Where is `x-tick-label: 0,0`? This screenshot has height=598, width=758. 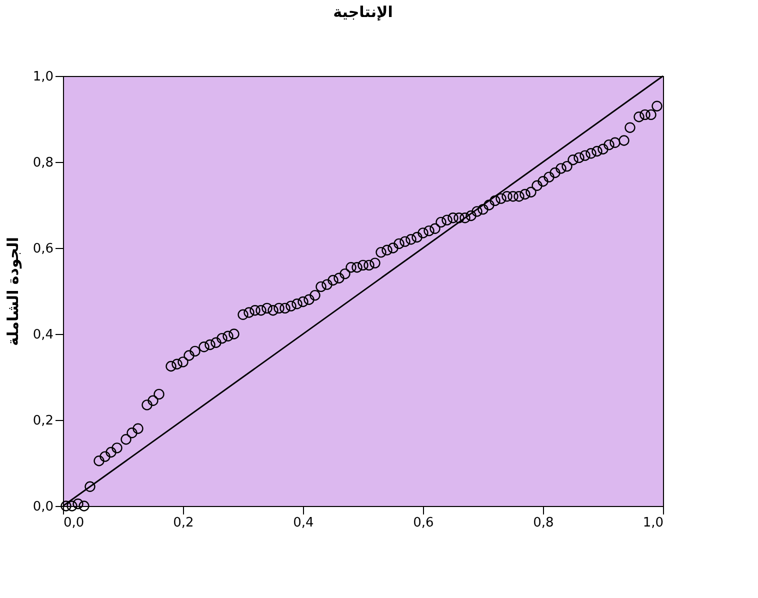
x-tick-label: 0,0 is located at coordinates (74, 523).